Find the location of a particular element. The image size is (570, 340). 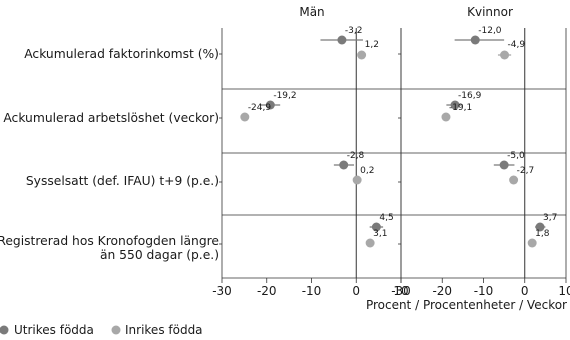

legend-marker-utrikes is located at coordinates (4, 330).